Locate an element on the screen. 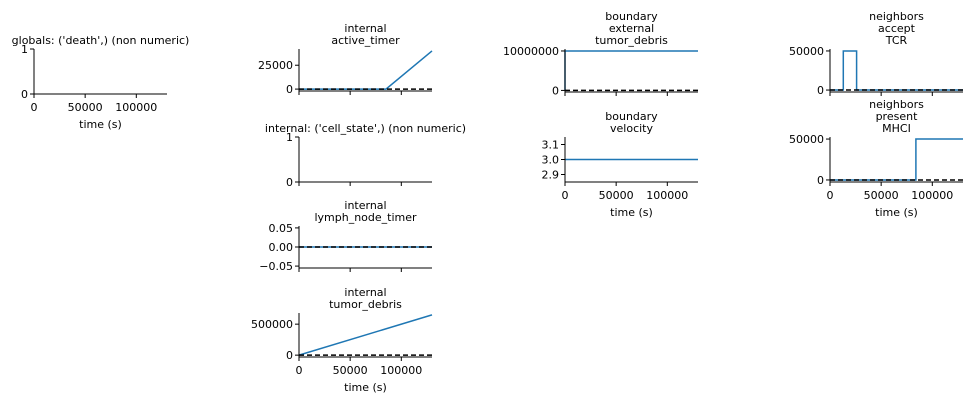 The image size is (973, 402). y-tick-label: −0.05 is located at coordinates (276, 266).